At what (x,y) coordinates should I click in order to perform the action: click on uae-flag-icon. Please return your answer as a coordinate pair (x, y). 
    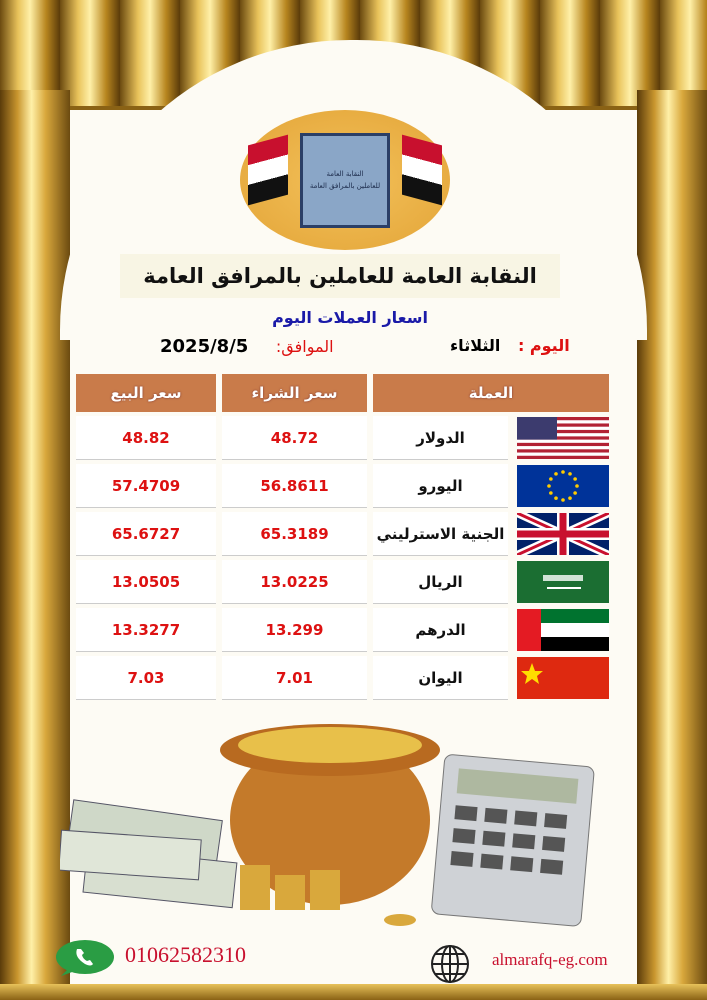
    Looking at the image, I should click on (561, 630).